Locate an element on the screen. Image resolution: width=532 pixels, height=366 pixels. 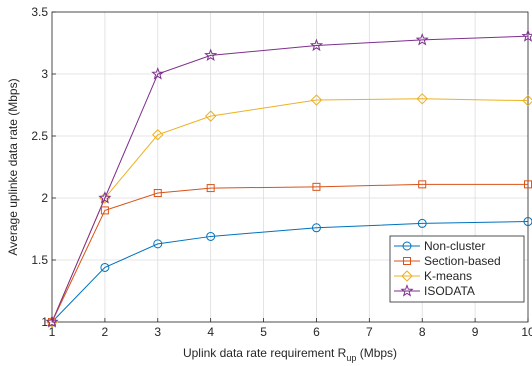
x-tick-label: 4 is located at coordinates (210, 332).